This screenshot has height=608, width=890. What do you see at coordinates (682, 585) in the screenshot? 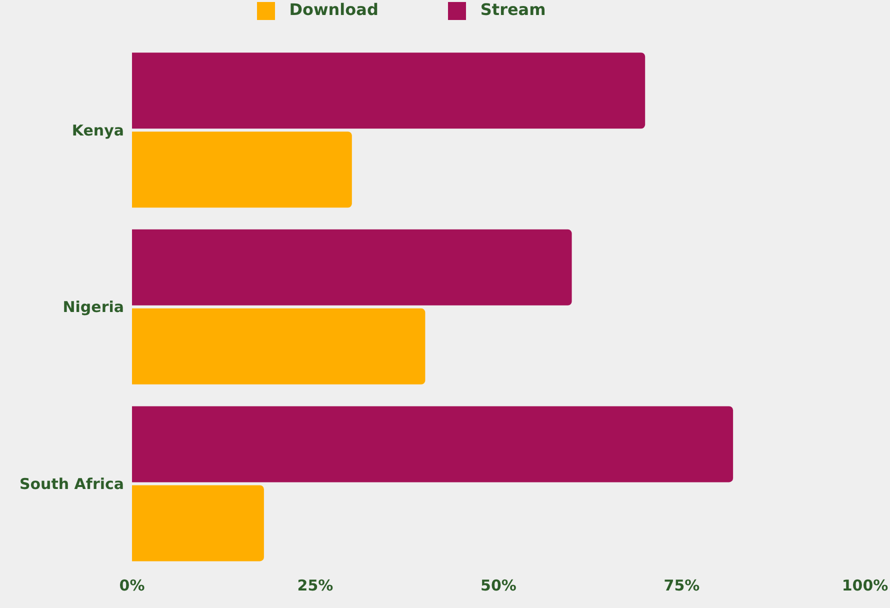
I see `x-tick-label: 75%` at bounding box center [682, 585].